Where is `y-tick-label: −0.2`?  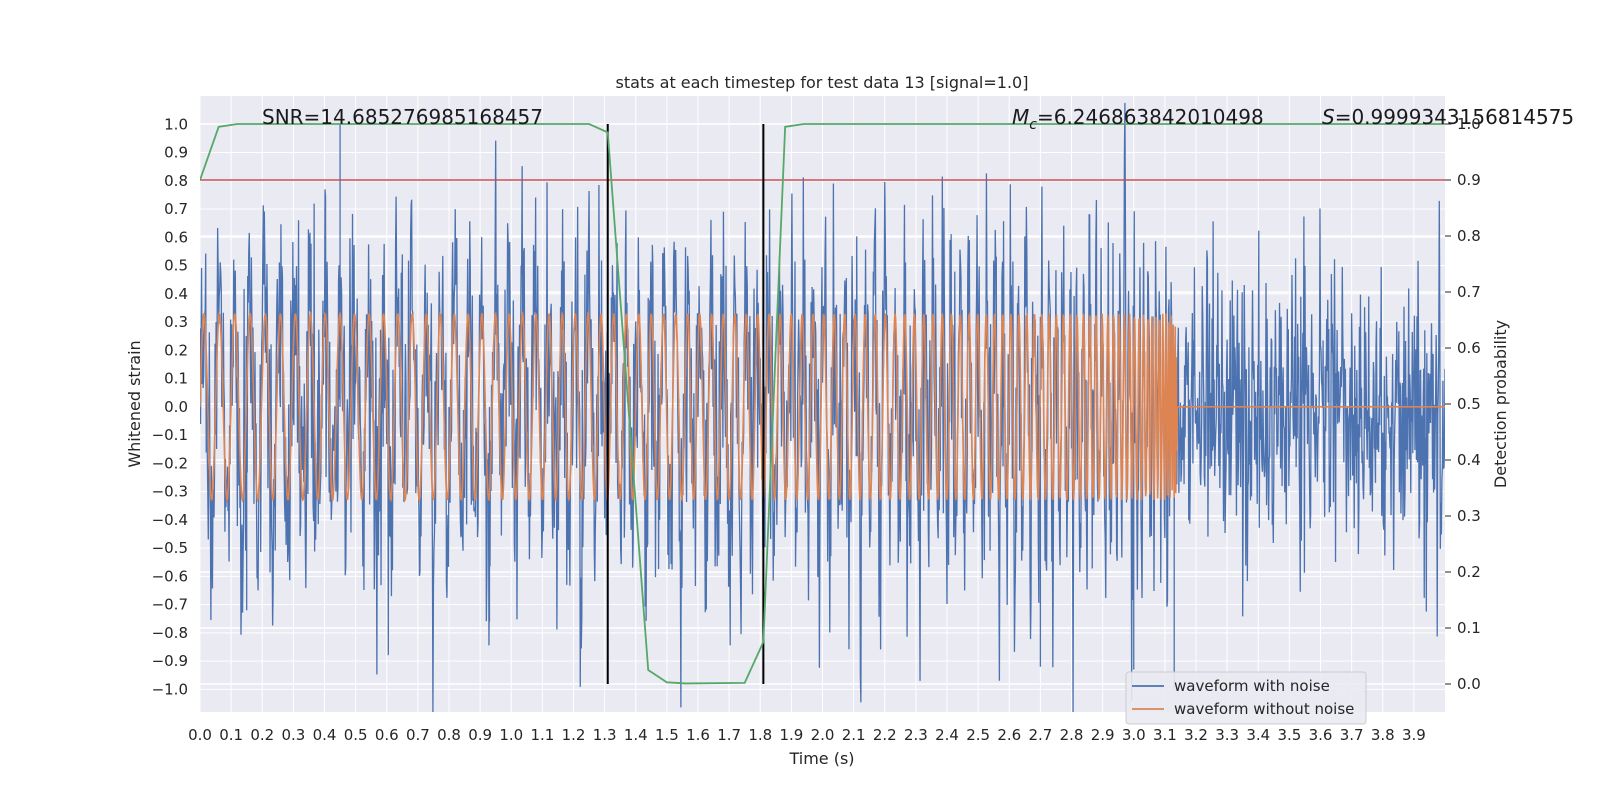
y-tick-label: −0.2 is located at coordinates (170, 463).